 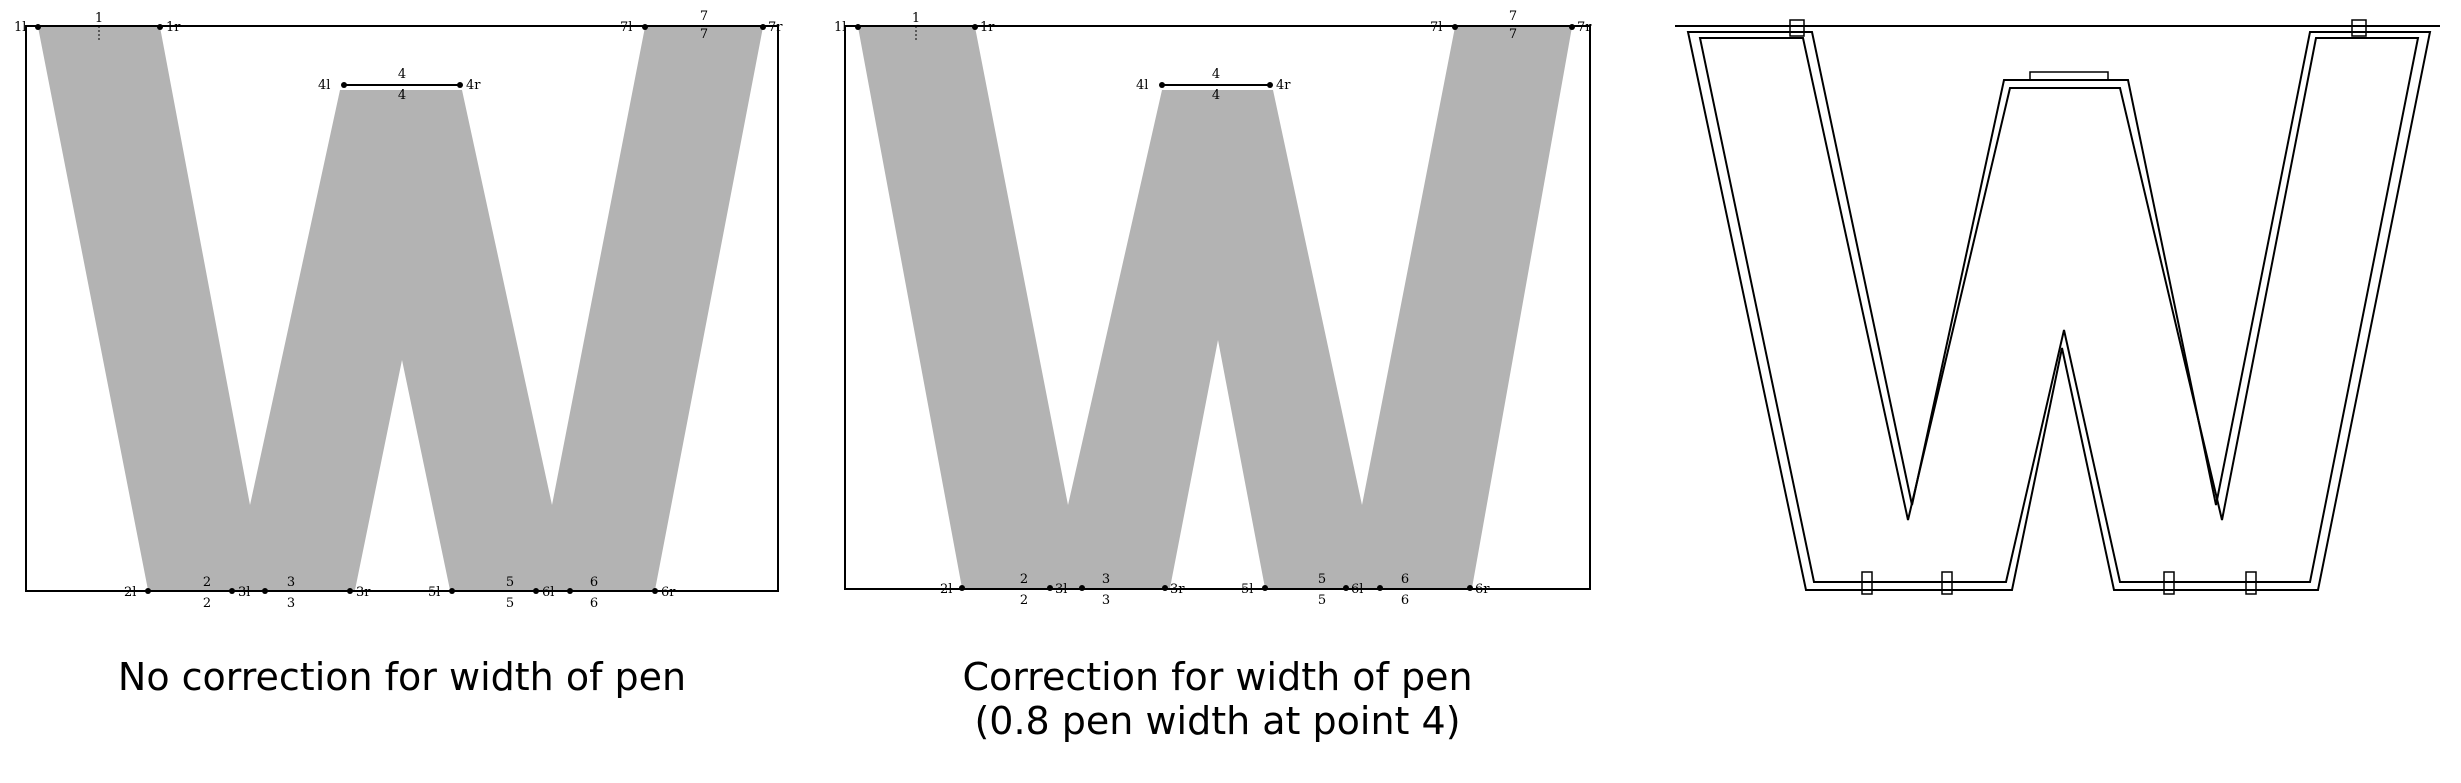 I want to click on panel-1-label-6l: 6l, so click(x=548, y=592).